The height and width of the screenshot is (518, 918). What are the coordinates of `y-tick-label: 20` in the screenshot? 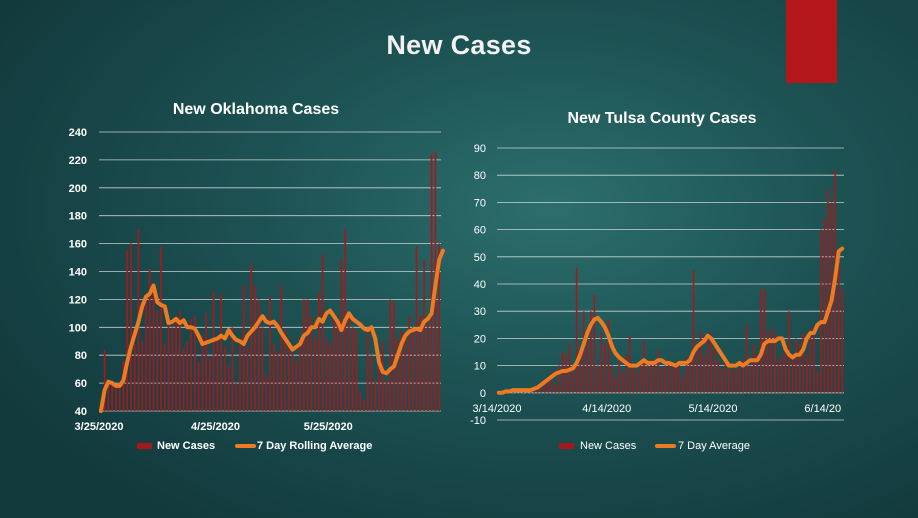 It's located at (480, 339).